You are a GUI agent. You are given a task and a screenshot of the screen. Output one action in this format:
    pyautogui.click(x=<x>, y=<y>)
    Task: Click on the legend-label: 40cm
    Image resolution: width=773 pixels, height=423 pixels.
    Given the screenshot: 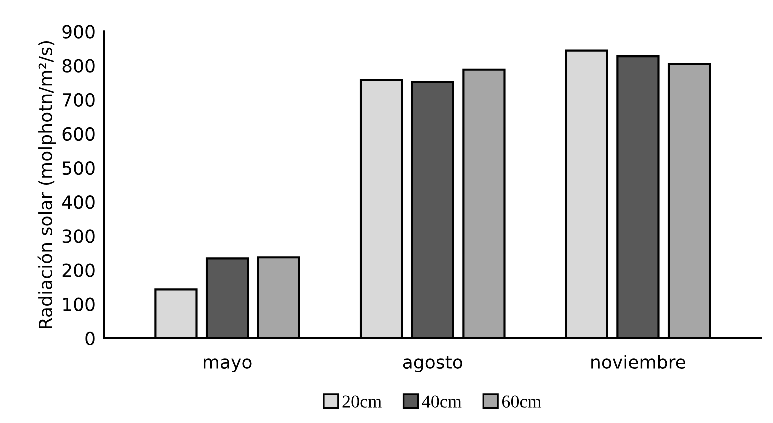 What is the action you would take?
    pyautogui.click(x=442, y=402)
    